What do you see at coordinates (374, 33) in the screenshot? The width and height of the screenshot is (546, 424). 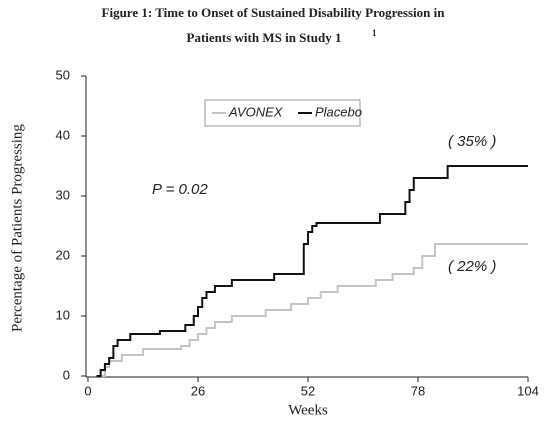 I see `title-superscript: 1` at bounding box center [374, 33].